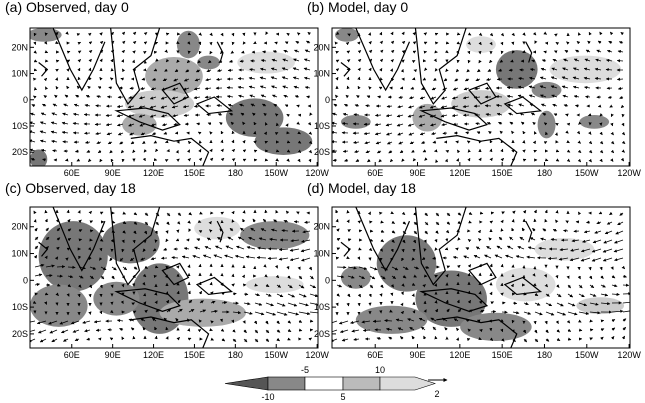  I want to click on lat-label: 20N, so click(19, 47).